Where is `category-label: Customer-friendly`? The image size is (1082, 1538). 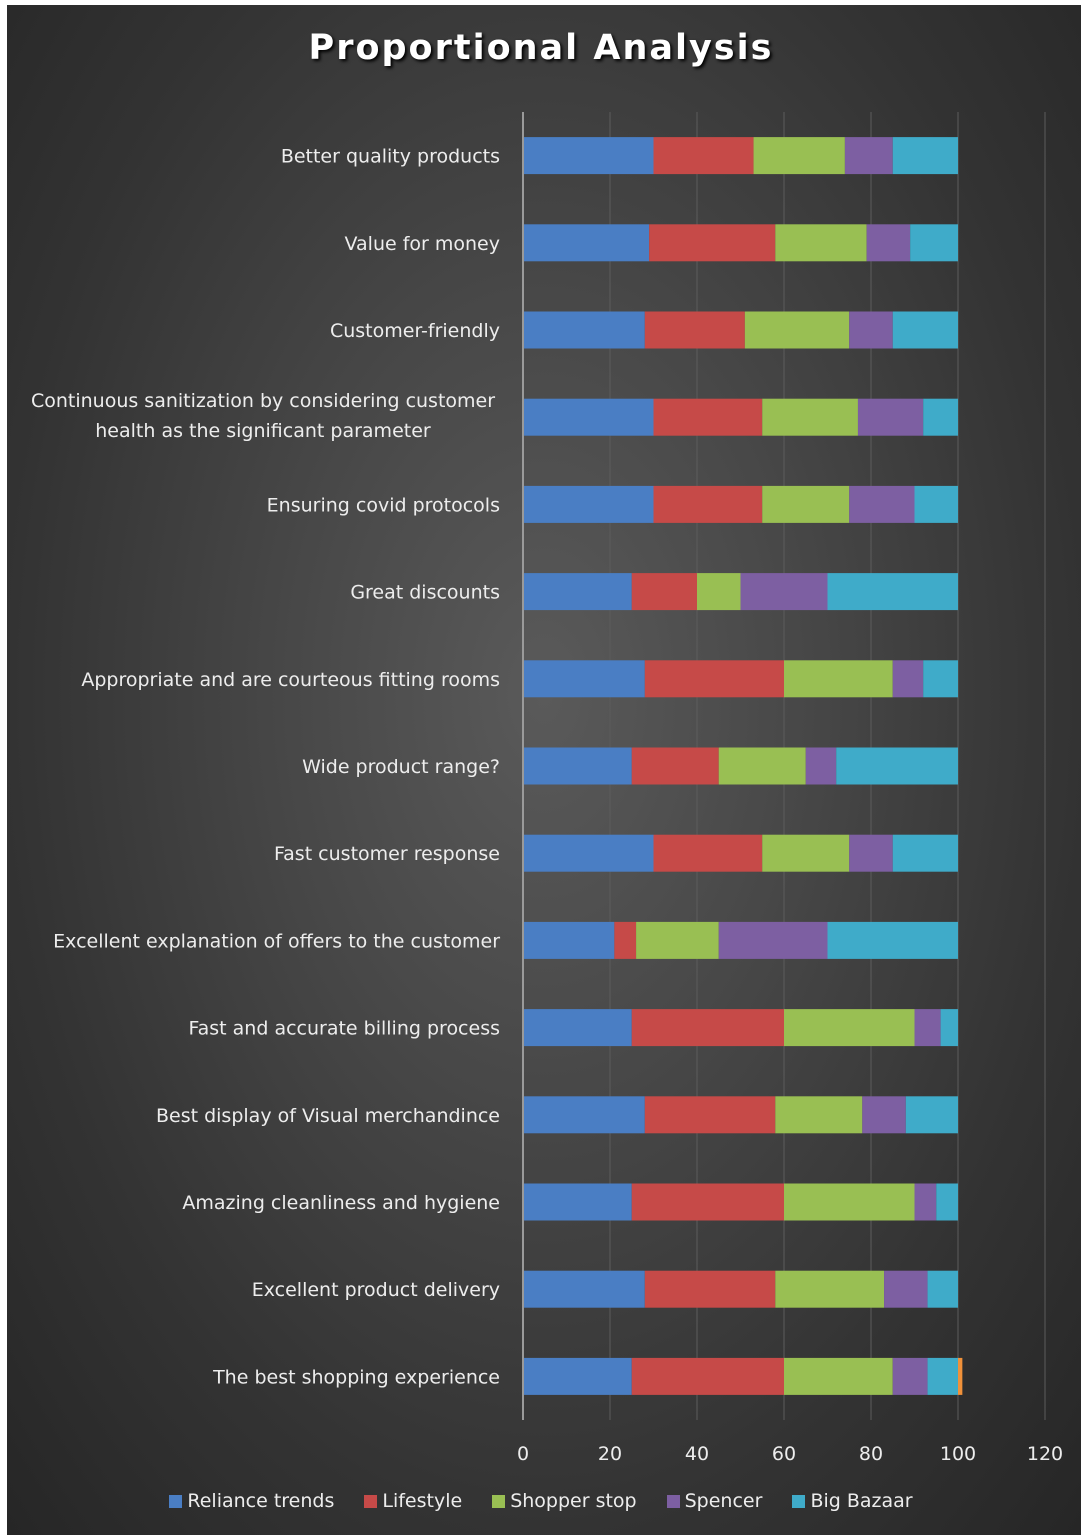 category-label: Customer-friendly is located at coordinates (415, 331).